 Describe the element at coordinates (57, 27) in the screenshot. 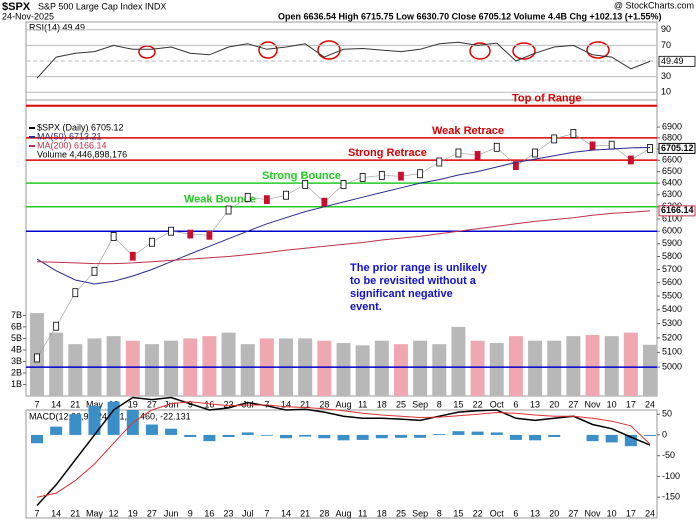

I see `rsi-label: RSI(14) 49.49` at that location.